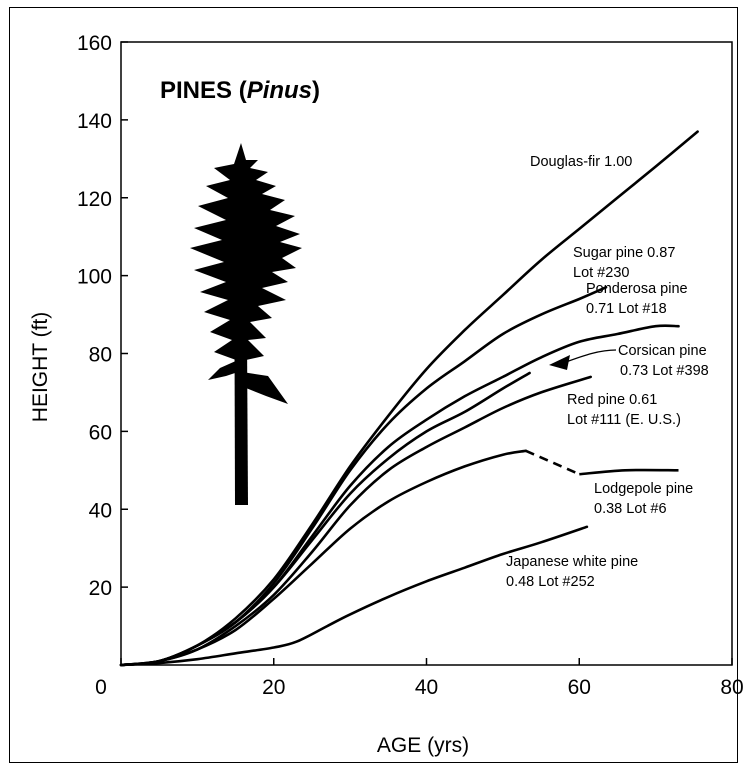 This screenshot has width=746, height=771. What do you see at coordinates (637, 289) in the screenshot?
I see `ponderosa-pine-label: Ponderosa pine` at bounding box center [637, 289].